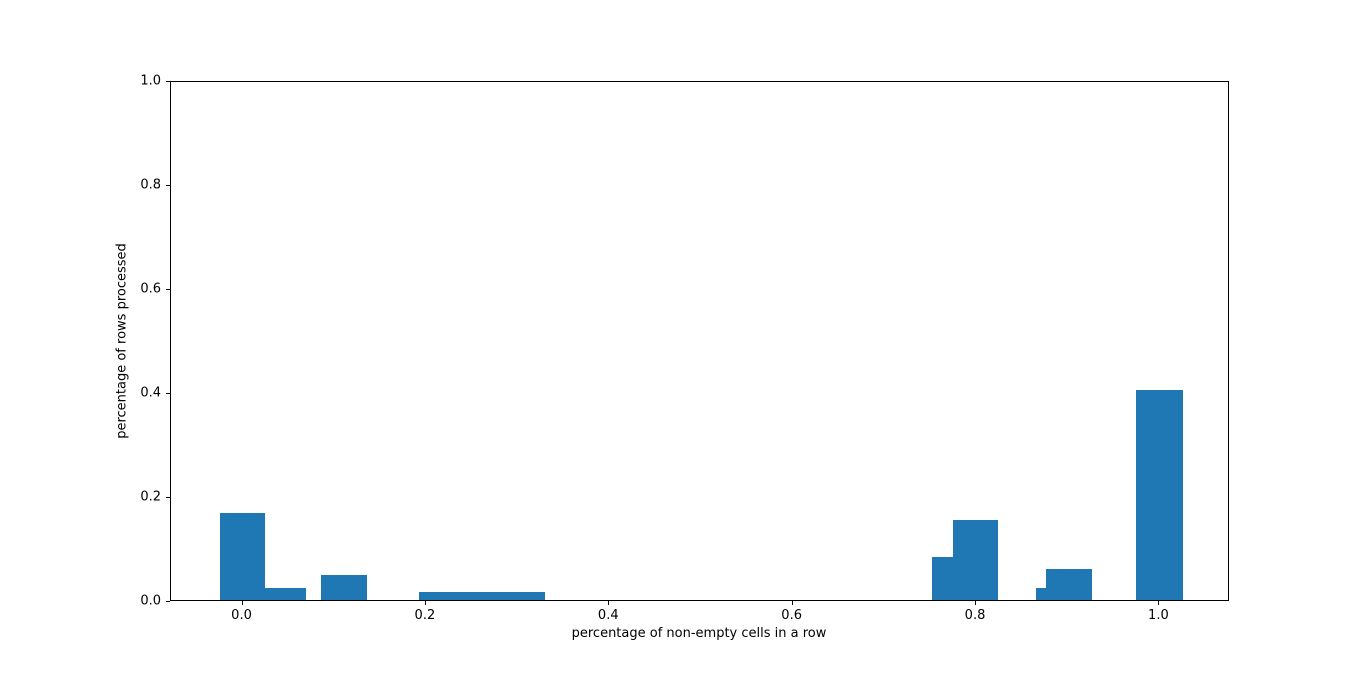  Describe the element at coordinates (150, 497) in the screenshot. I see `y-tick-label: 0.2` at that location.